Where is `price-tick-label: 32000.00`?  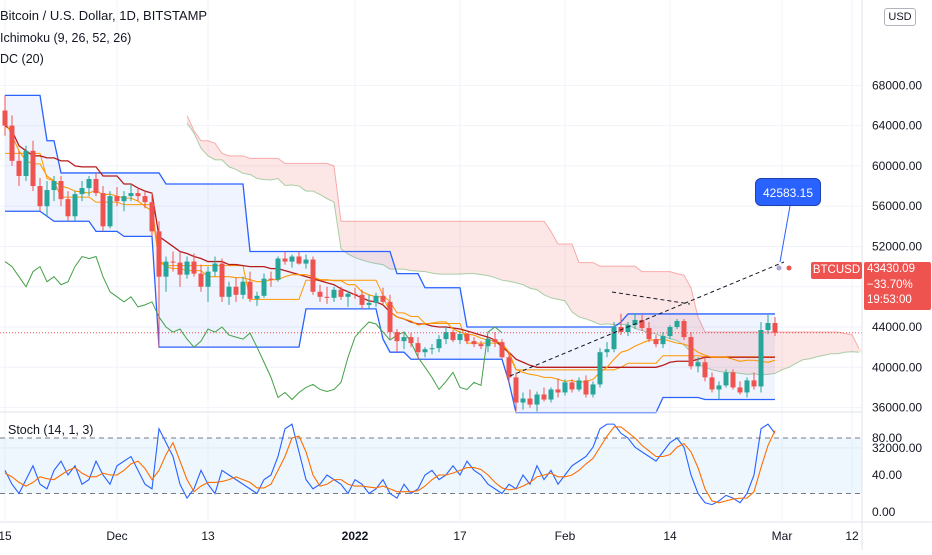 price-tick-label: 32000.00 is located at coordinates (897, 448).